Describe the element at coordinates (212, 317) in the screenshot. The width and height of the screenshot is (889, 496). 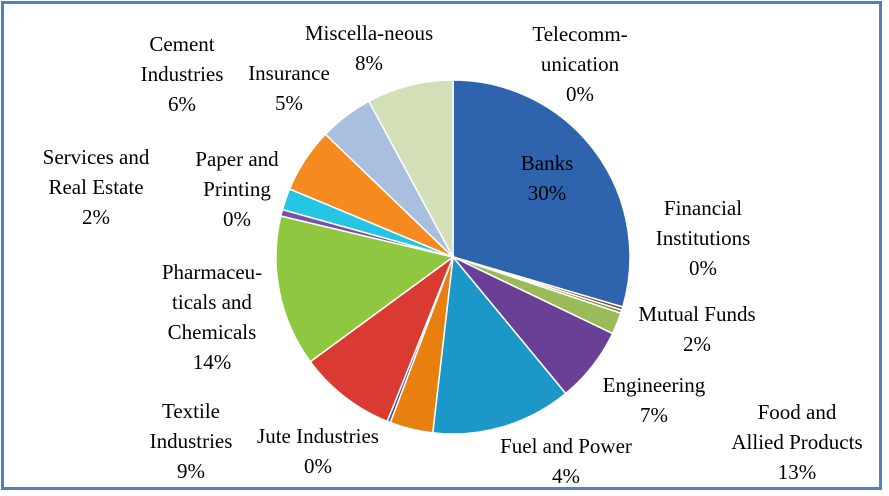
I see `slice-label-pharmaceu-ticals-and-chemicals: Pharmaceu-ticals and Chemicals 14%` at that location.